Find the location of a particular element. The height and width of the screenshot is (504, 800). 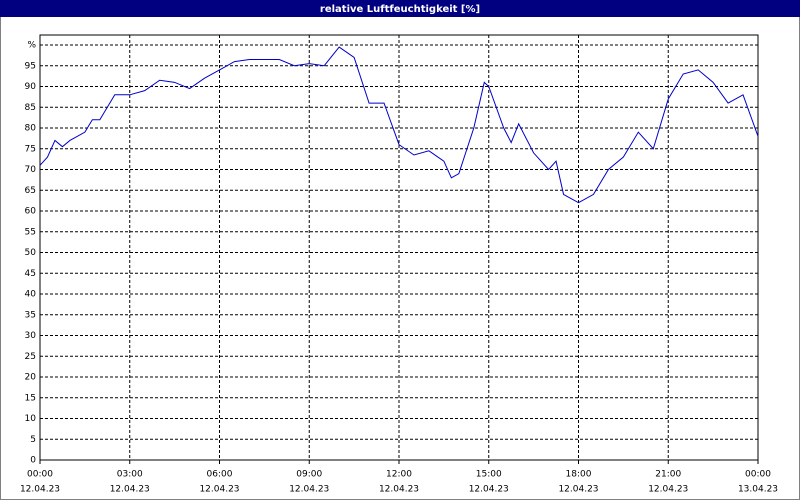

y-tick-label: 95 is located at coordinates (30, 66).